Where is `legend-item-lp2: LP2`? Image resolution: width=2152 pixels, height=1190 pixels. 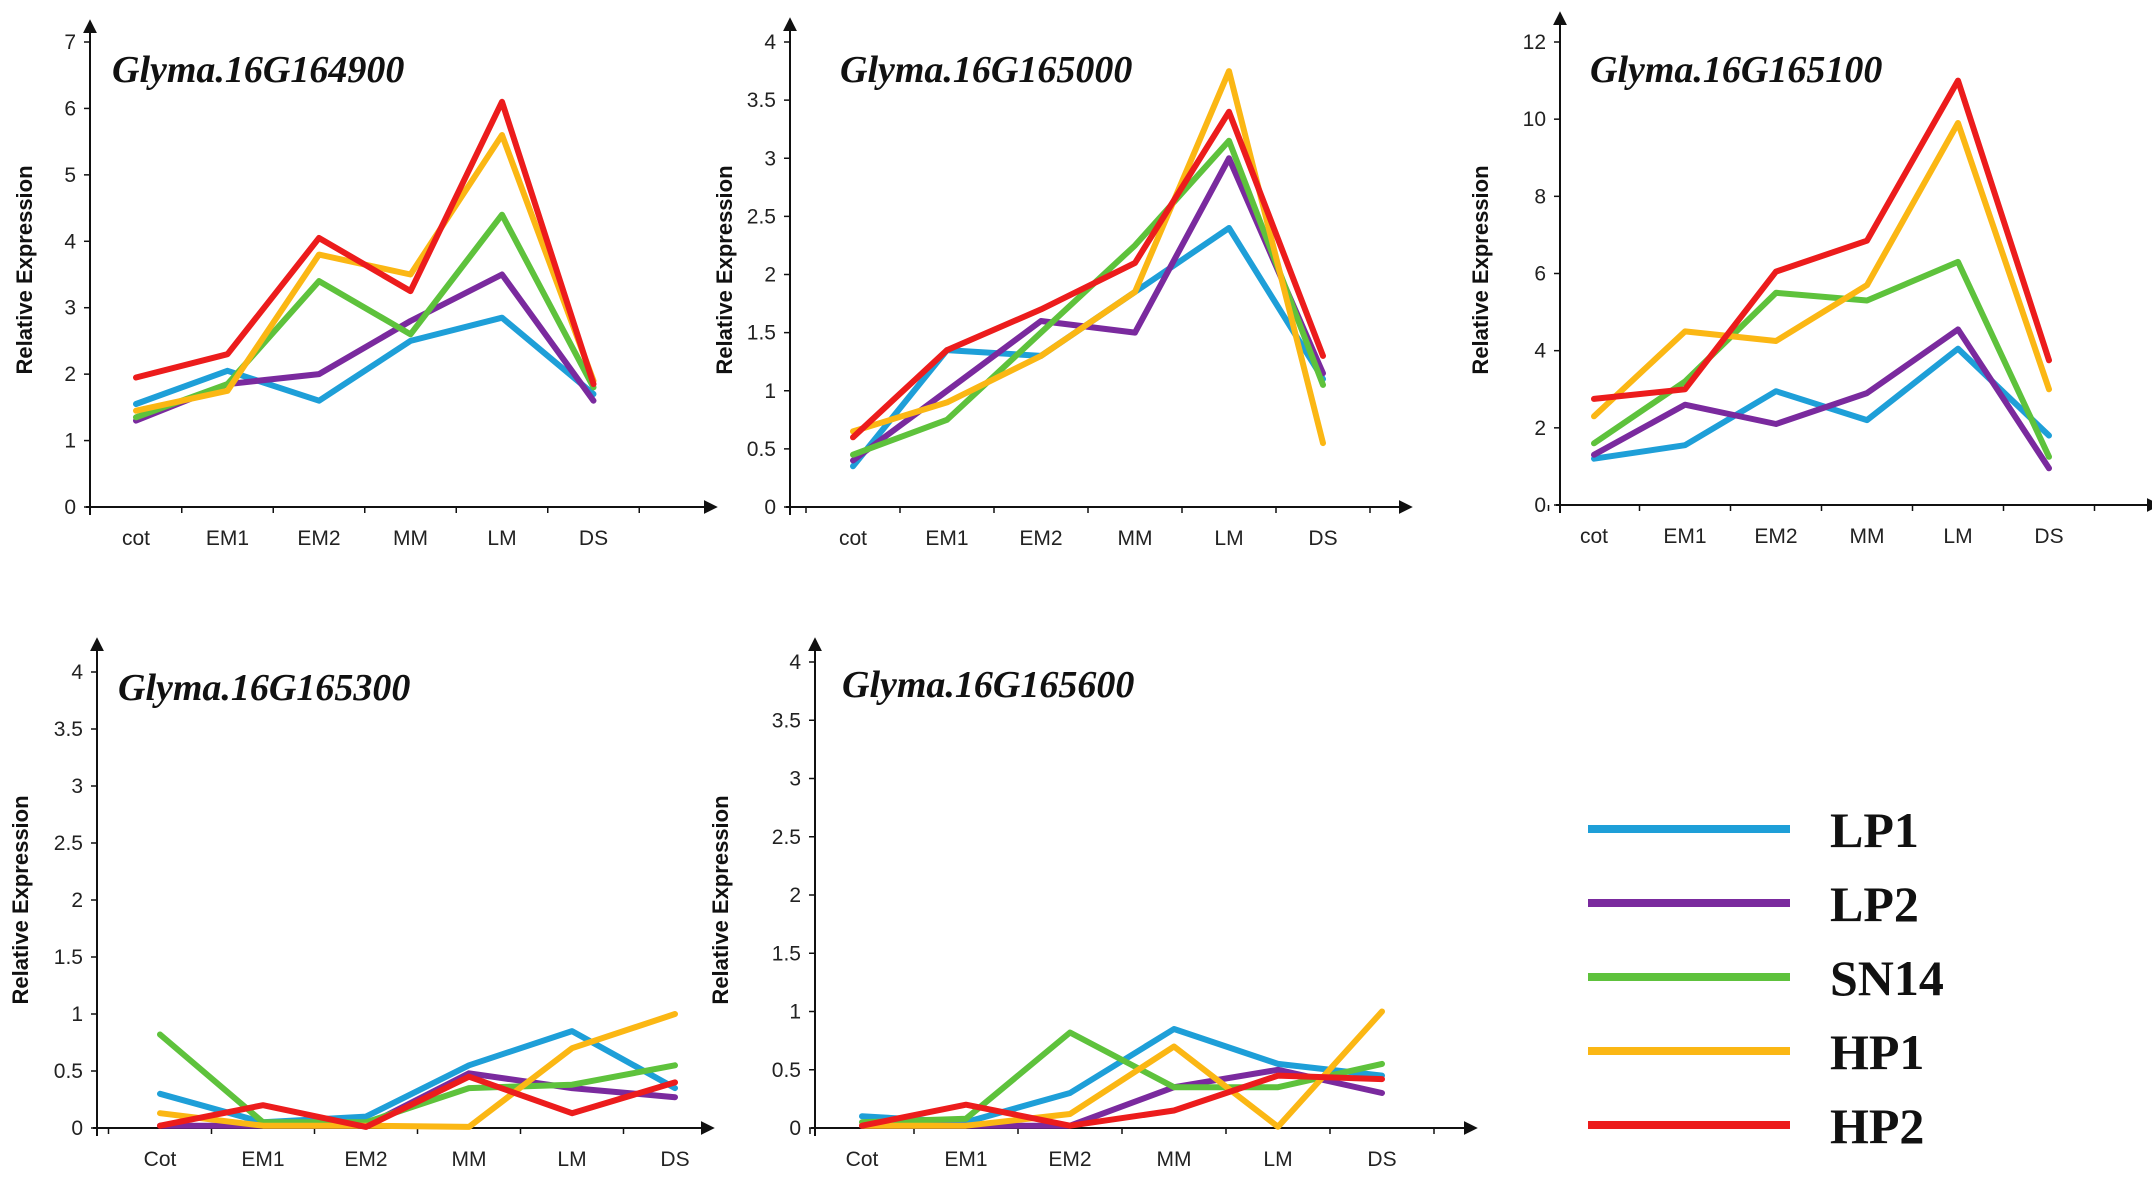
legend-item-lp2: LP2 is located at coordinates (1753, 904).